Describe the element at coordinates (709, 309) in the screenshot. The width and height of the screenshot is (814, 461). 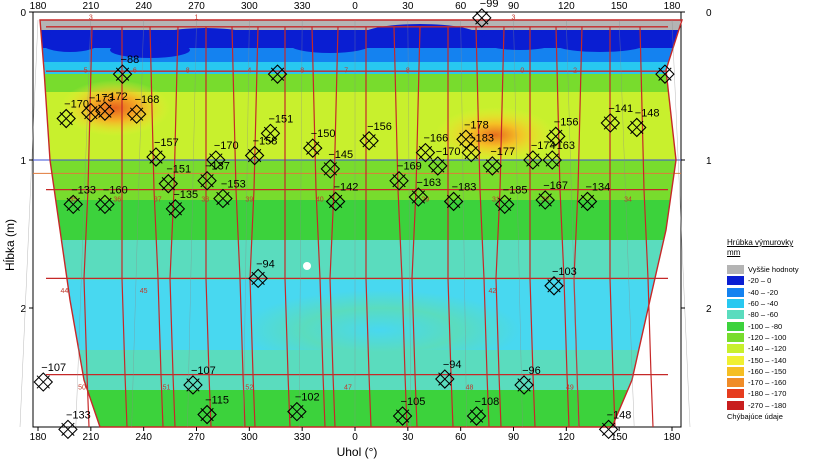
I see `y-tick-right: 2` at that location.